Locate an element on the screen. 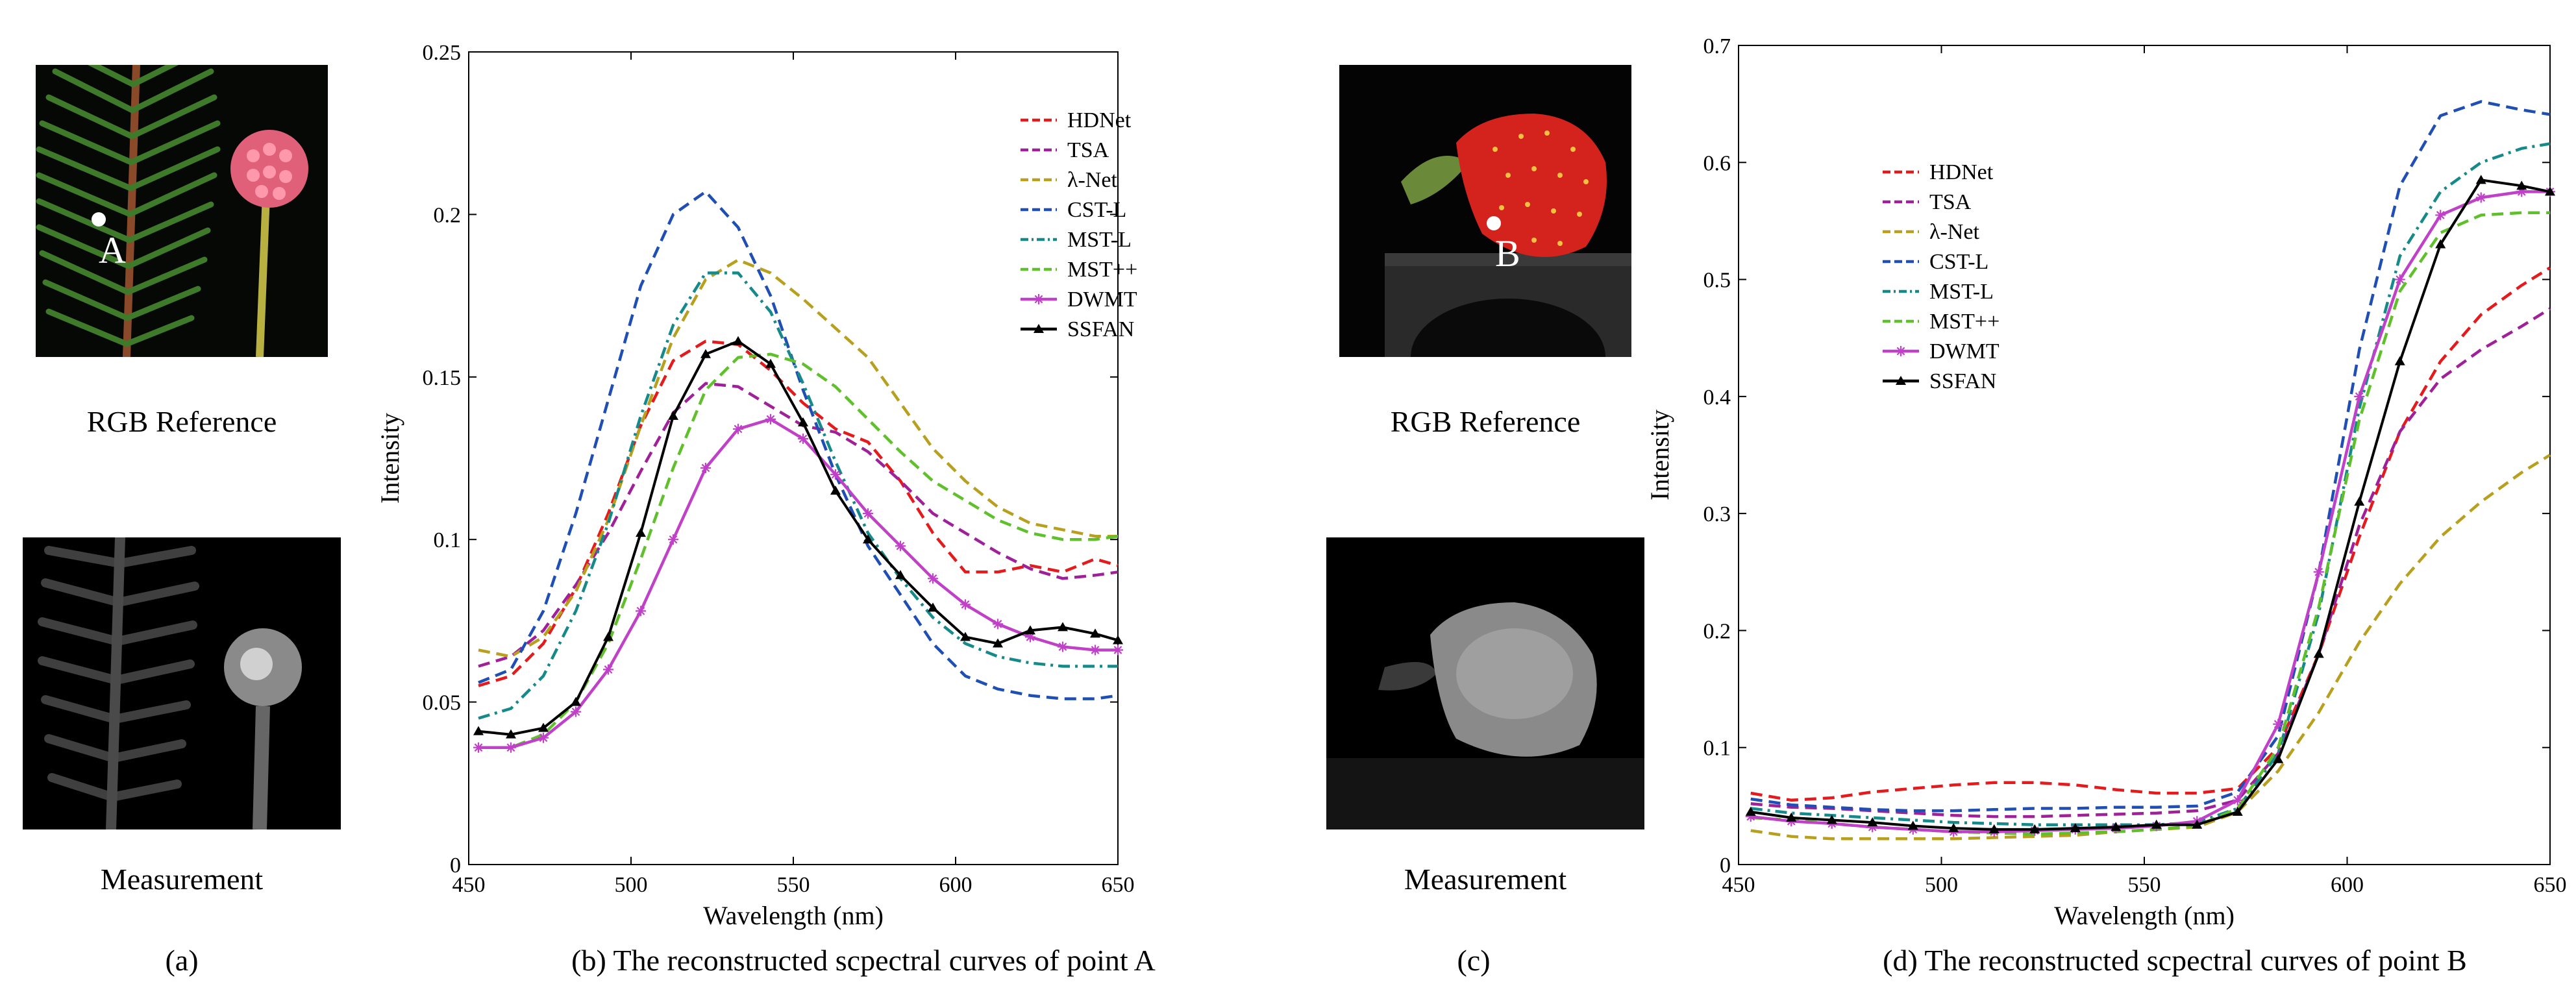  chart-d-xtick-label: 450 is located at coordinates (1738, 885).